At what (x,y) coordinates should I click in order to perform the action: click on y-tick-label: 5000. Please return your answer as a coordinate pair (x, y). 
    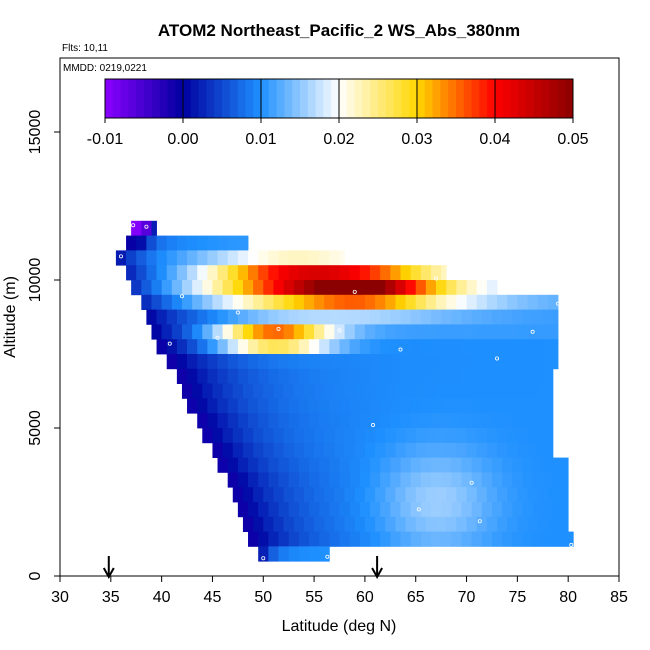
    Looking at the image, I should click on (35, 428).